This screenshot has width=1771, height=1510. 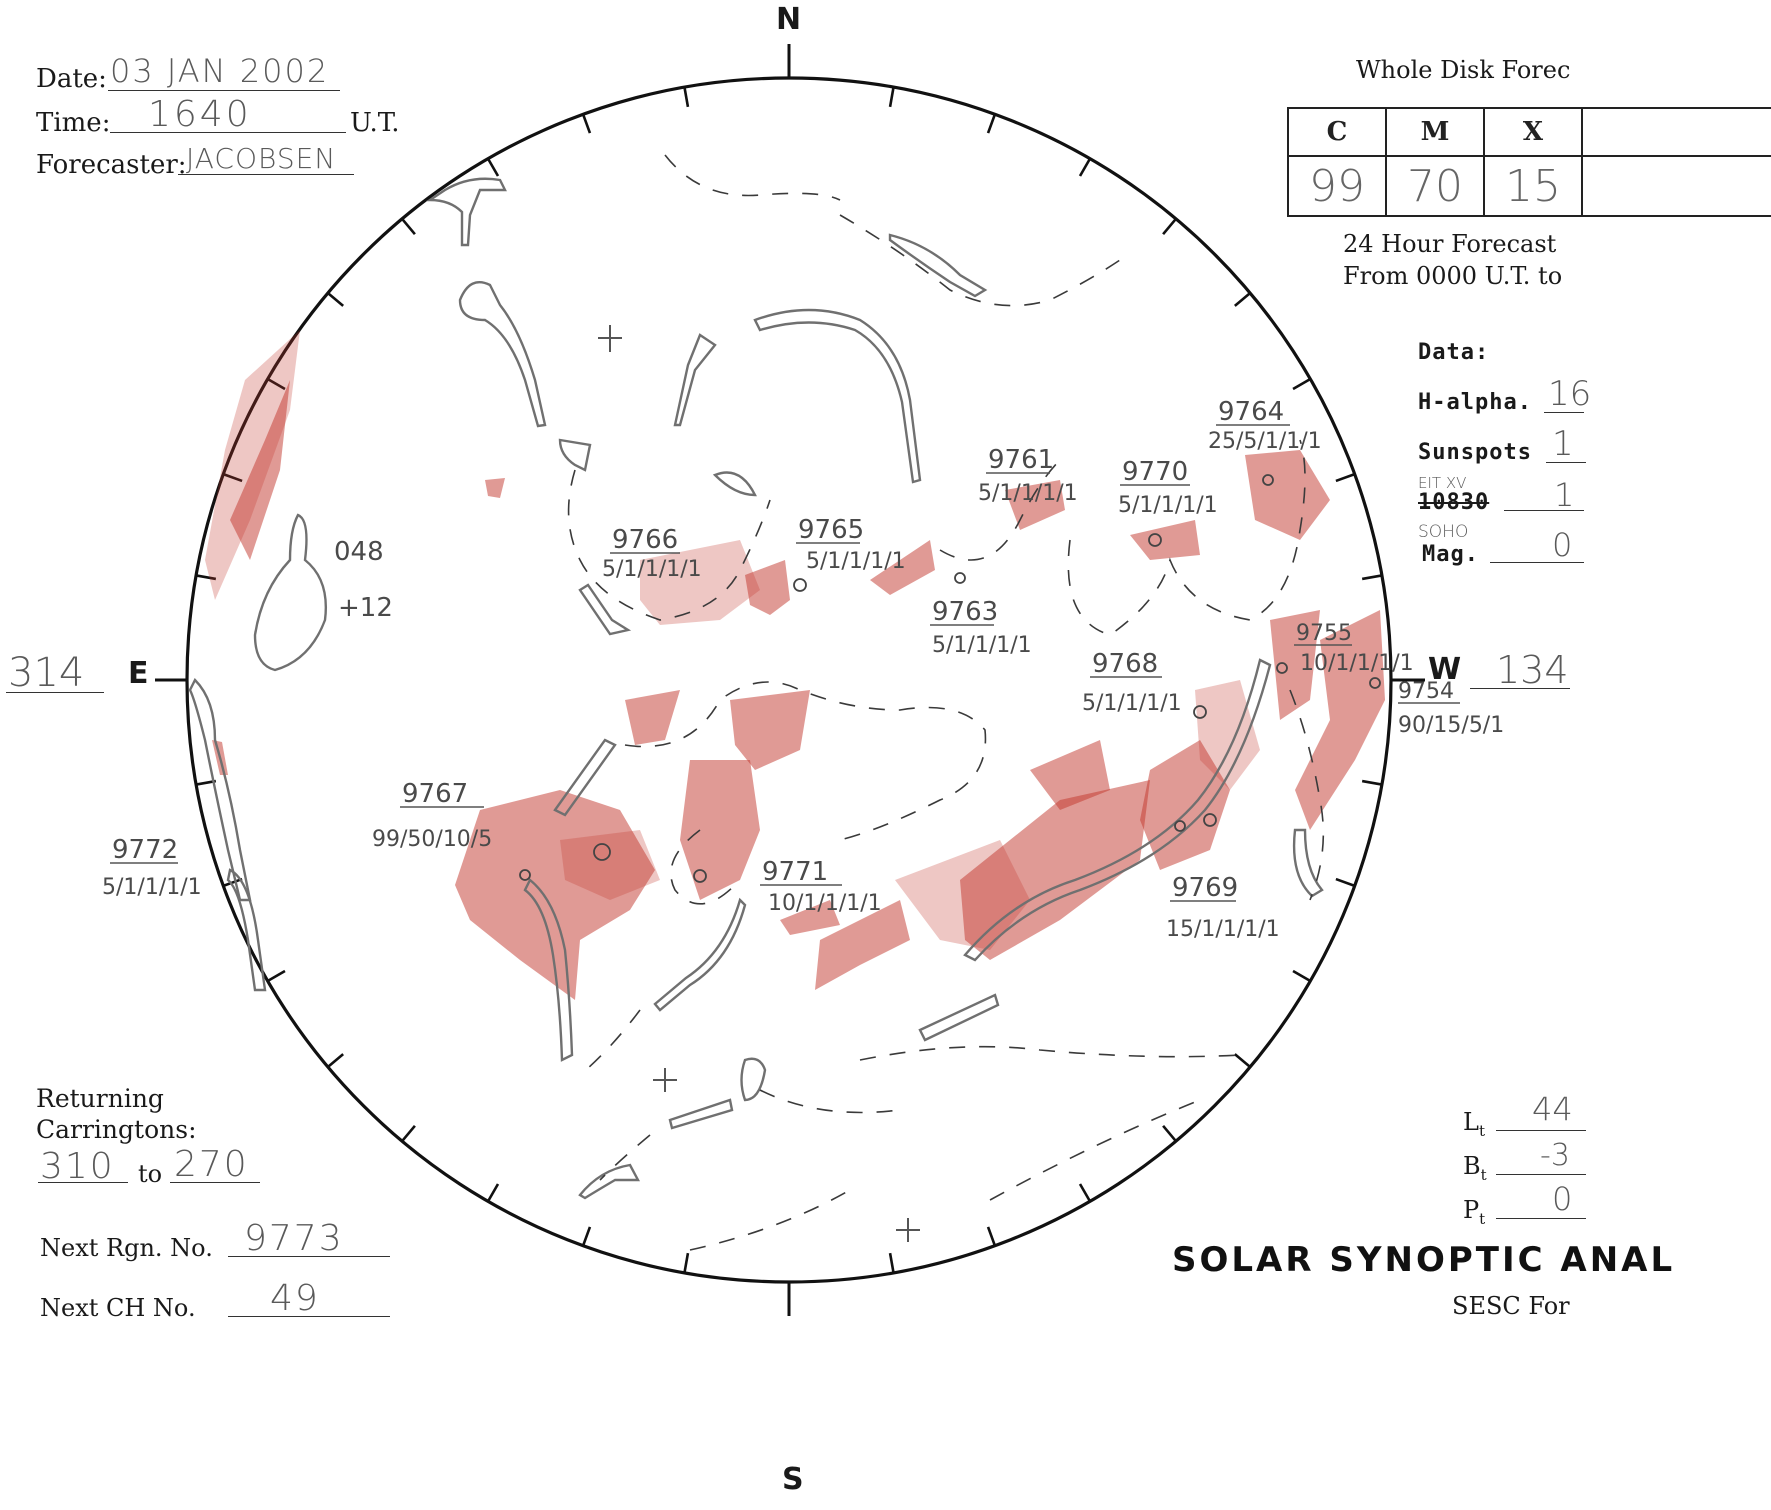 I want to click on sunspots-label: Sunspots, so click(x=1475, y=452).